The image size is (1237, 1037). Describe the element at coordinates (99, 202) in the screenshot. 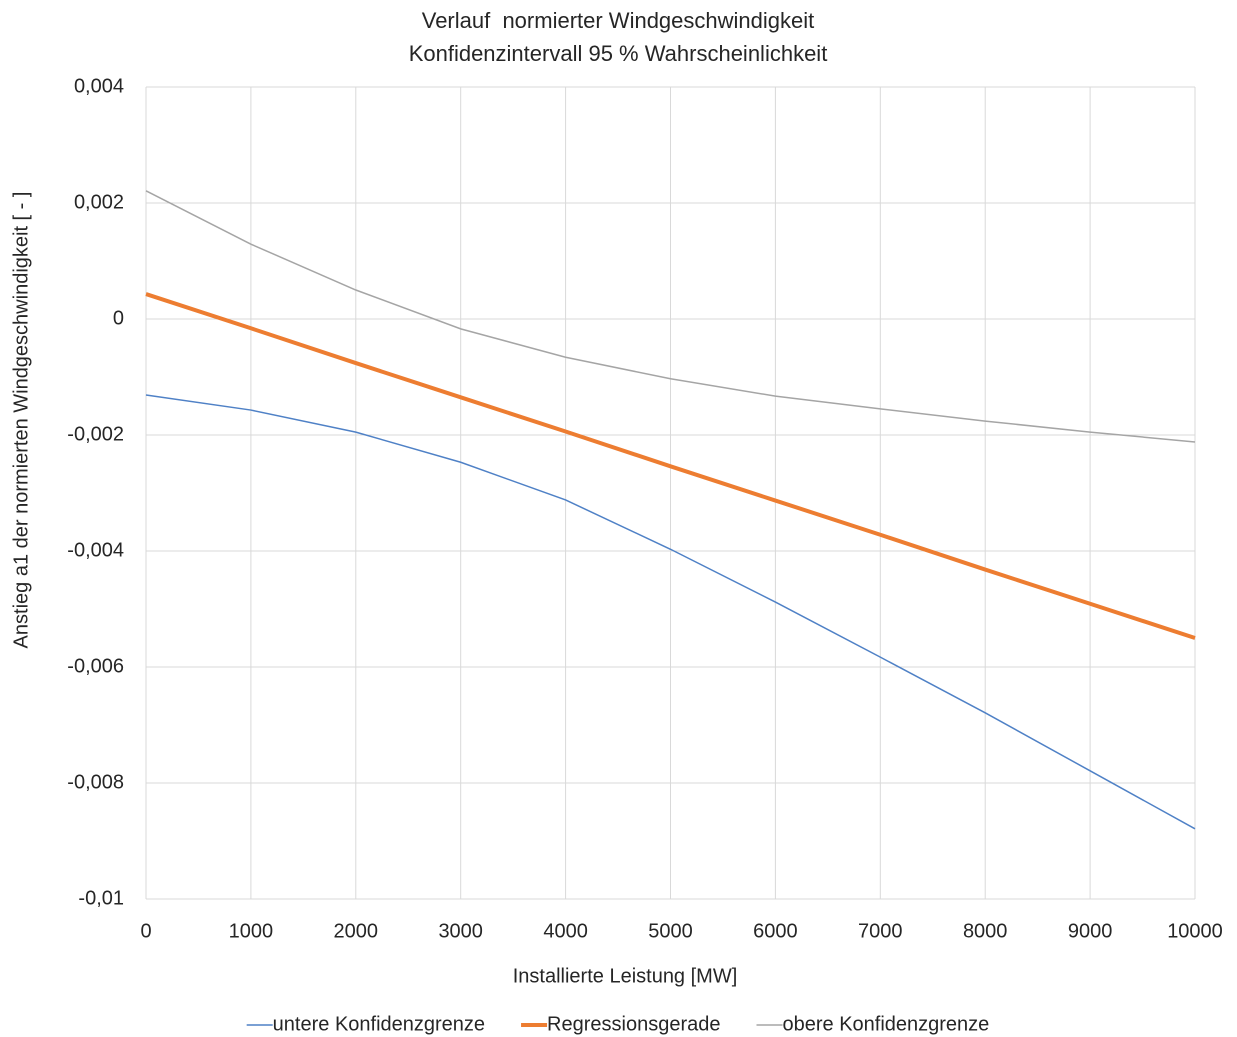

I see `y-tick-label: 0,002` at that location.